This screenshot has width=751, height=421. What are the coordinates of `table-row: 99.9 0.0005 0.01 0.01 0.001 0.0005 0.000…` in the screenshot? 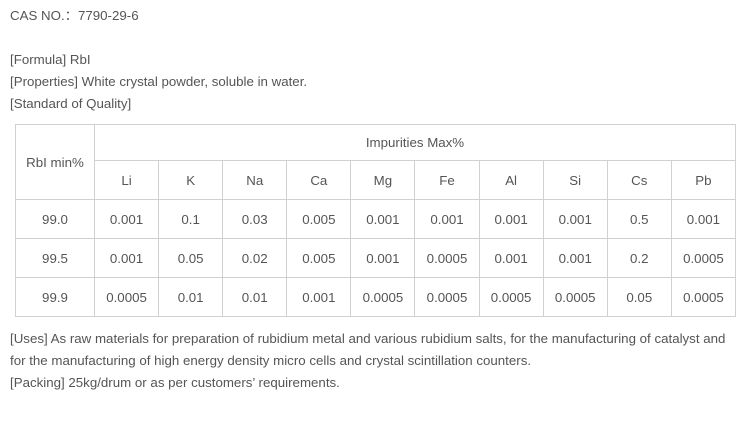 It's located at (376, 297).